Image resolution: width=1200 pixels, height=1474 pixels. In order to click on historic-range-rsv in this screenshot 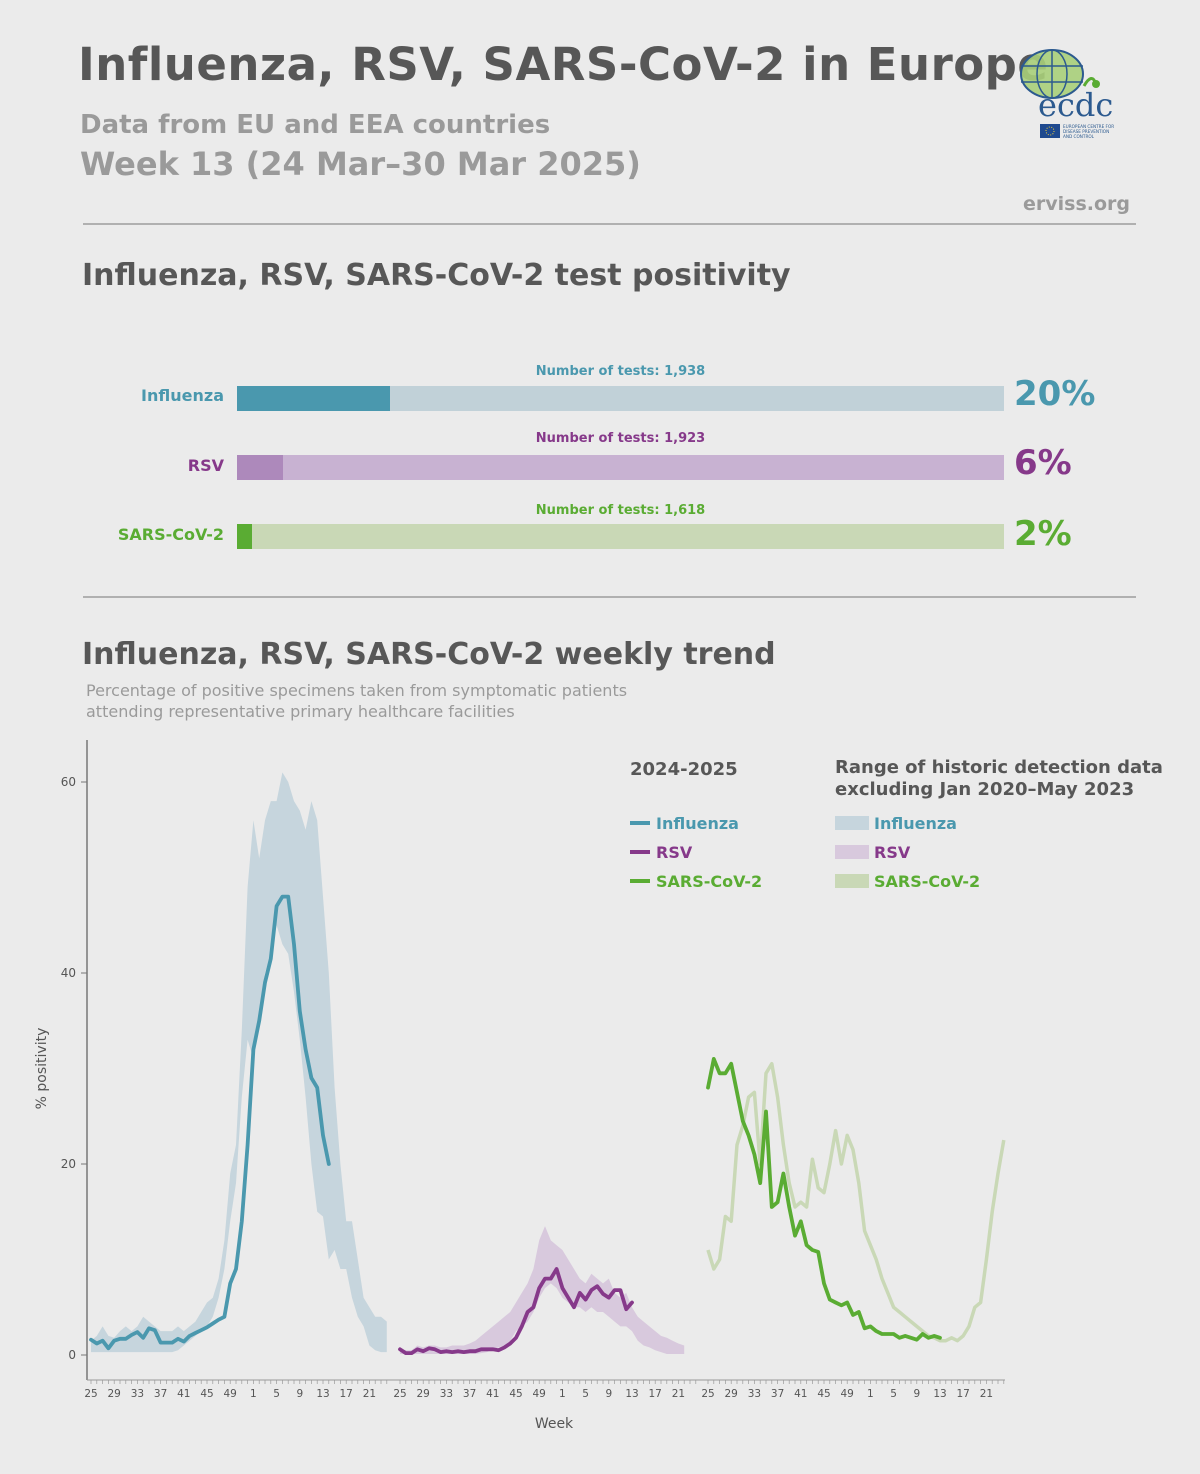, I will do `click(542, 1290)`.